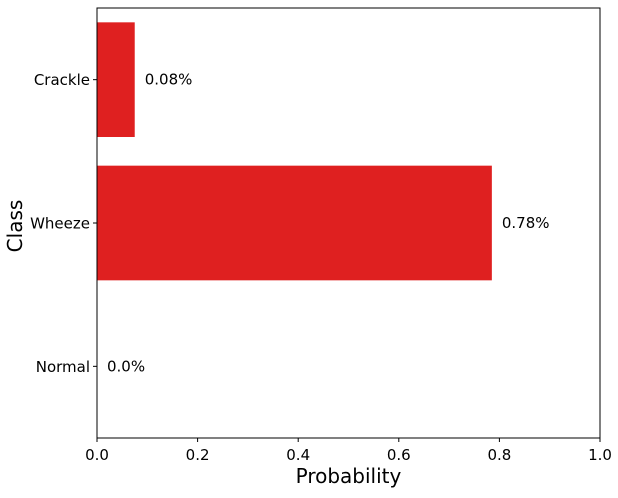  I want to click on value-label-wheeze: 0.78%, so click(526, 223).